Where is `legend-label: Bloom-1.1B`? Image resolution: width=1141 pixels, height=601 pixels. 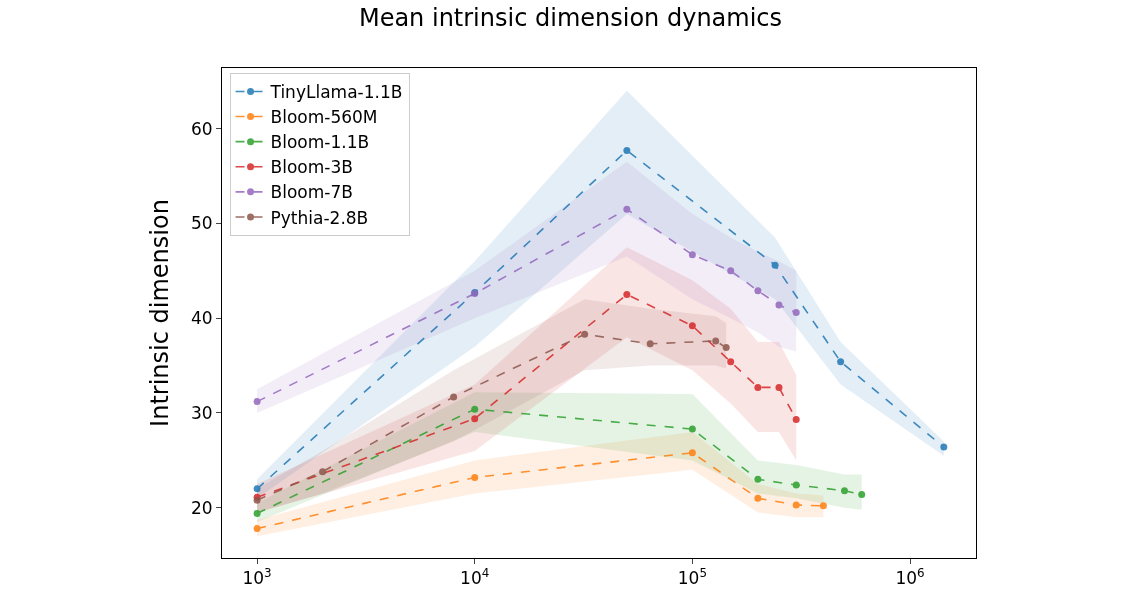 legend-label: Bloom-1.1B is located at coordinates (320, 142).